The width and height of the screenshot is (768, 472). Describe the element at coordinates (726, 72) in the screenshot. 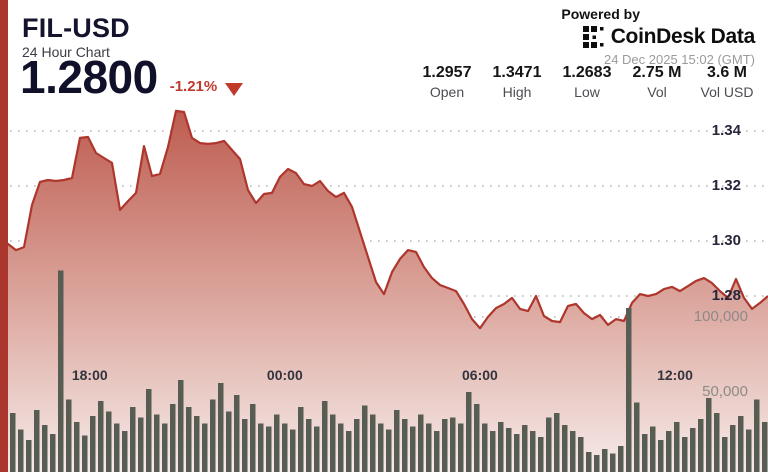

I see `stat-vol-usd-value: 3.6 M` at that location.